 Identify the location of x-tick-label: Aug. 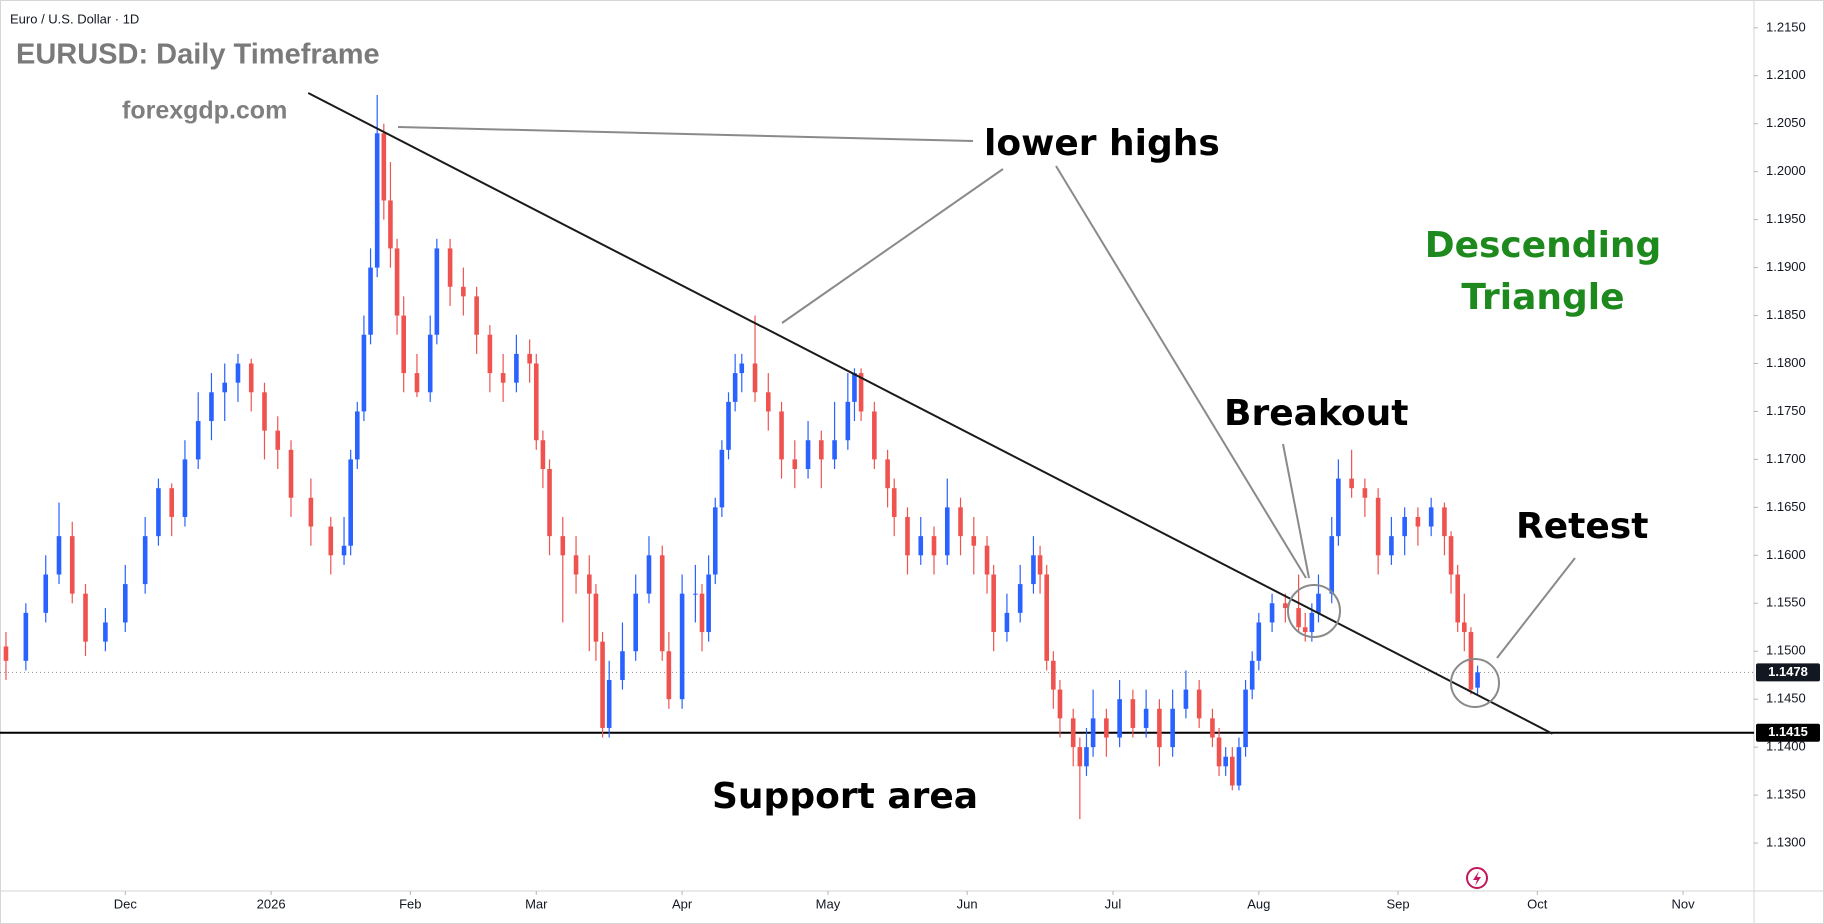
(1258, 903).